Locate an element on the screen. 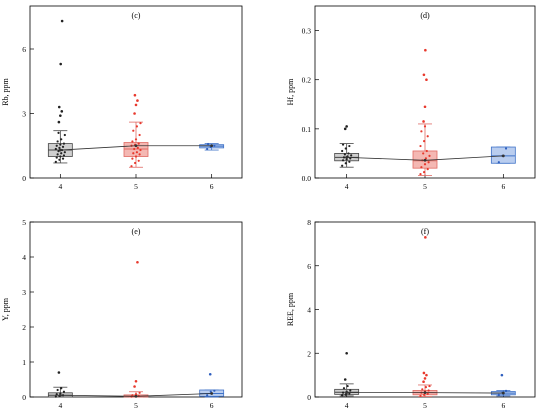 The height and width of the screenshot is (408, 550). panel-tag: (f) is located at coordinates (425, 231).